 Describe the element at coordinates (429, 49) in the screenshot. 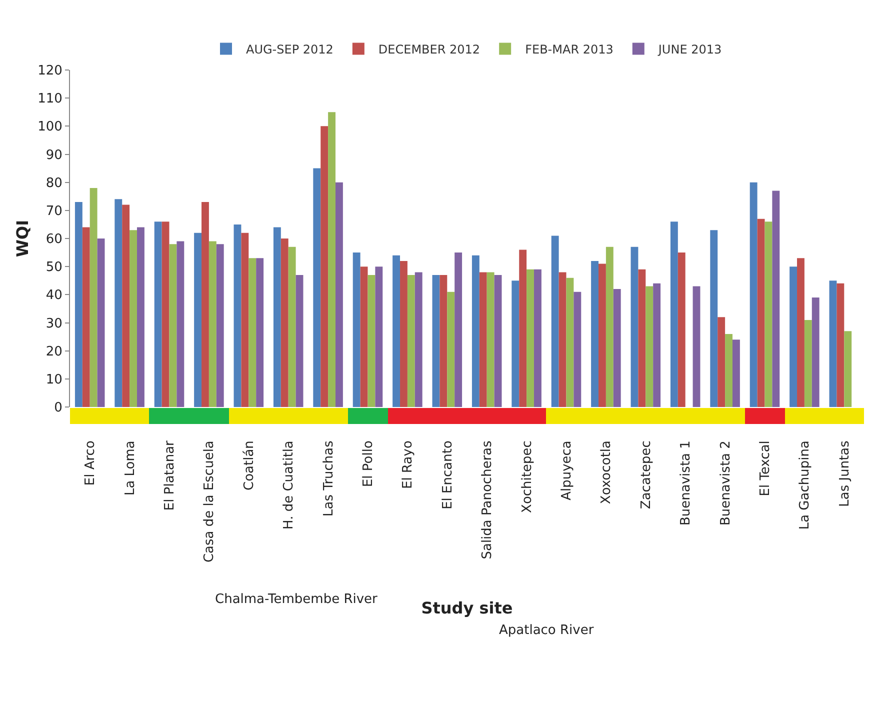

I see `legend-label: DECEMBER 2012` at that location.